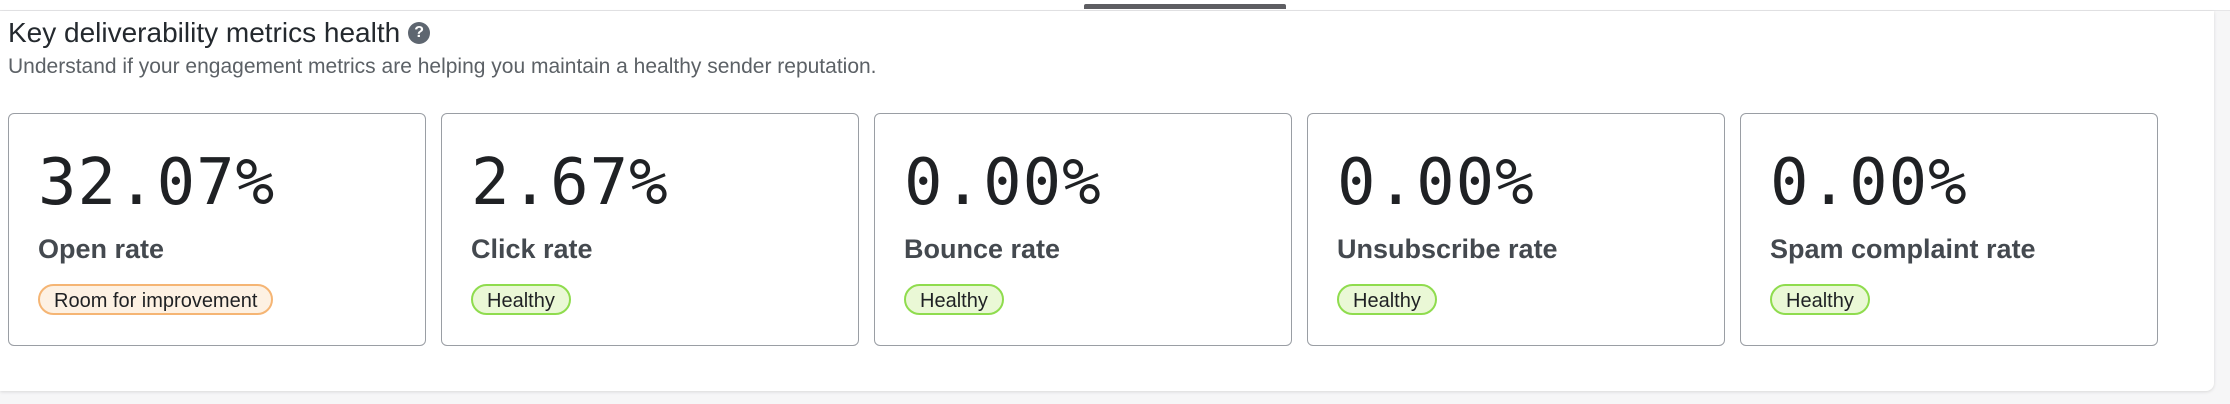  Describe the element at coordinates (1903, 249) in the screenshot. I see `metric-label: Spam complaint rate` at that location.